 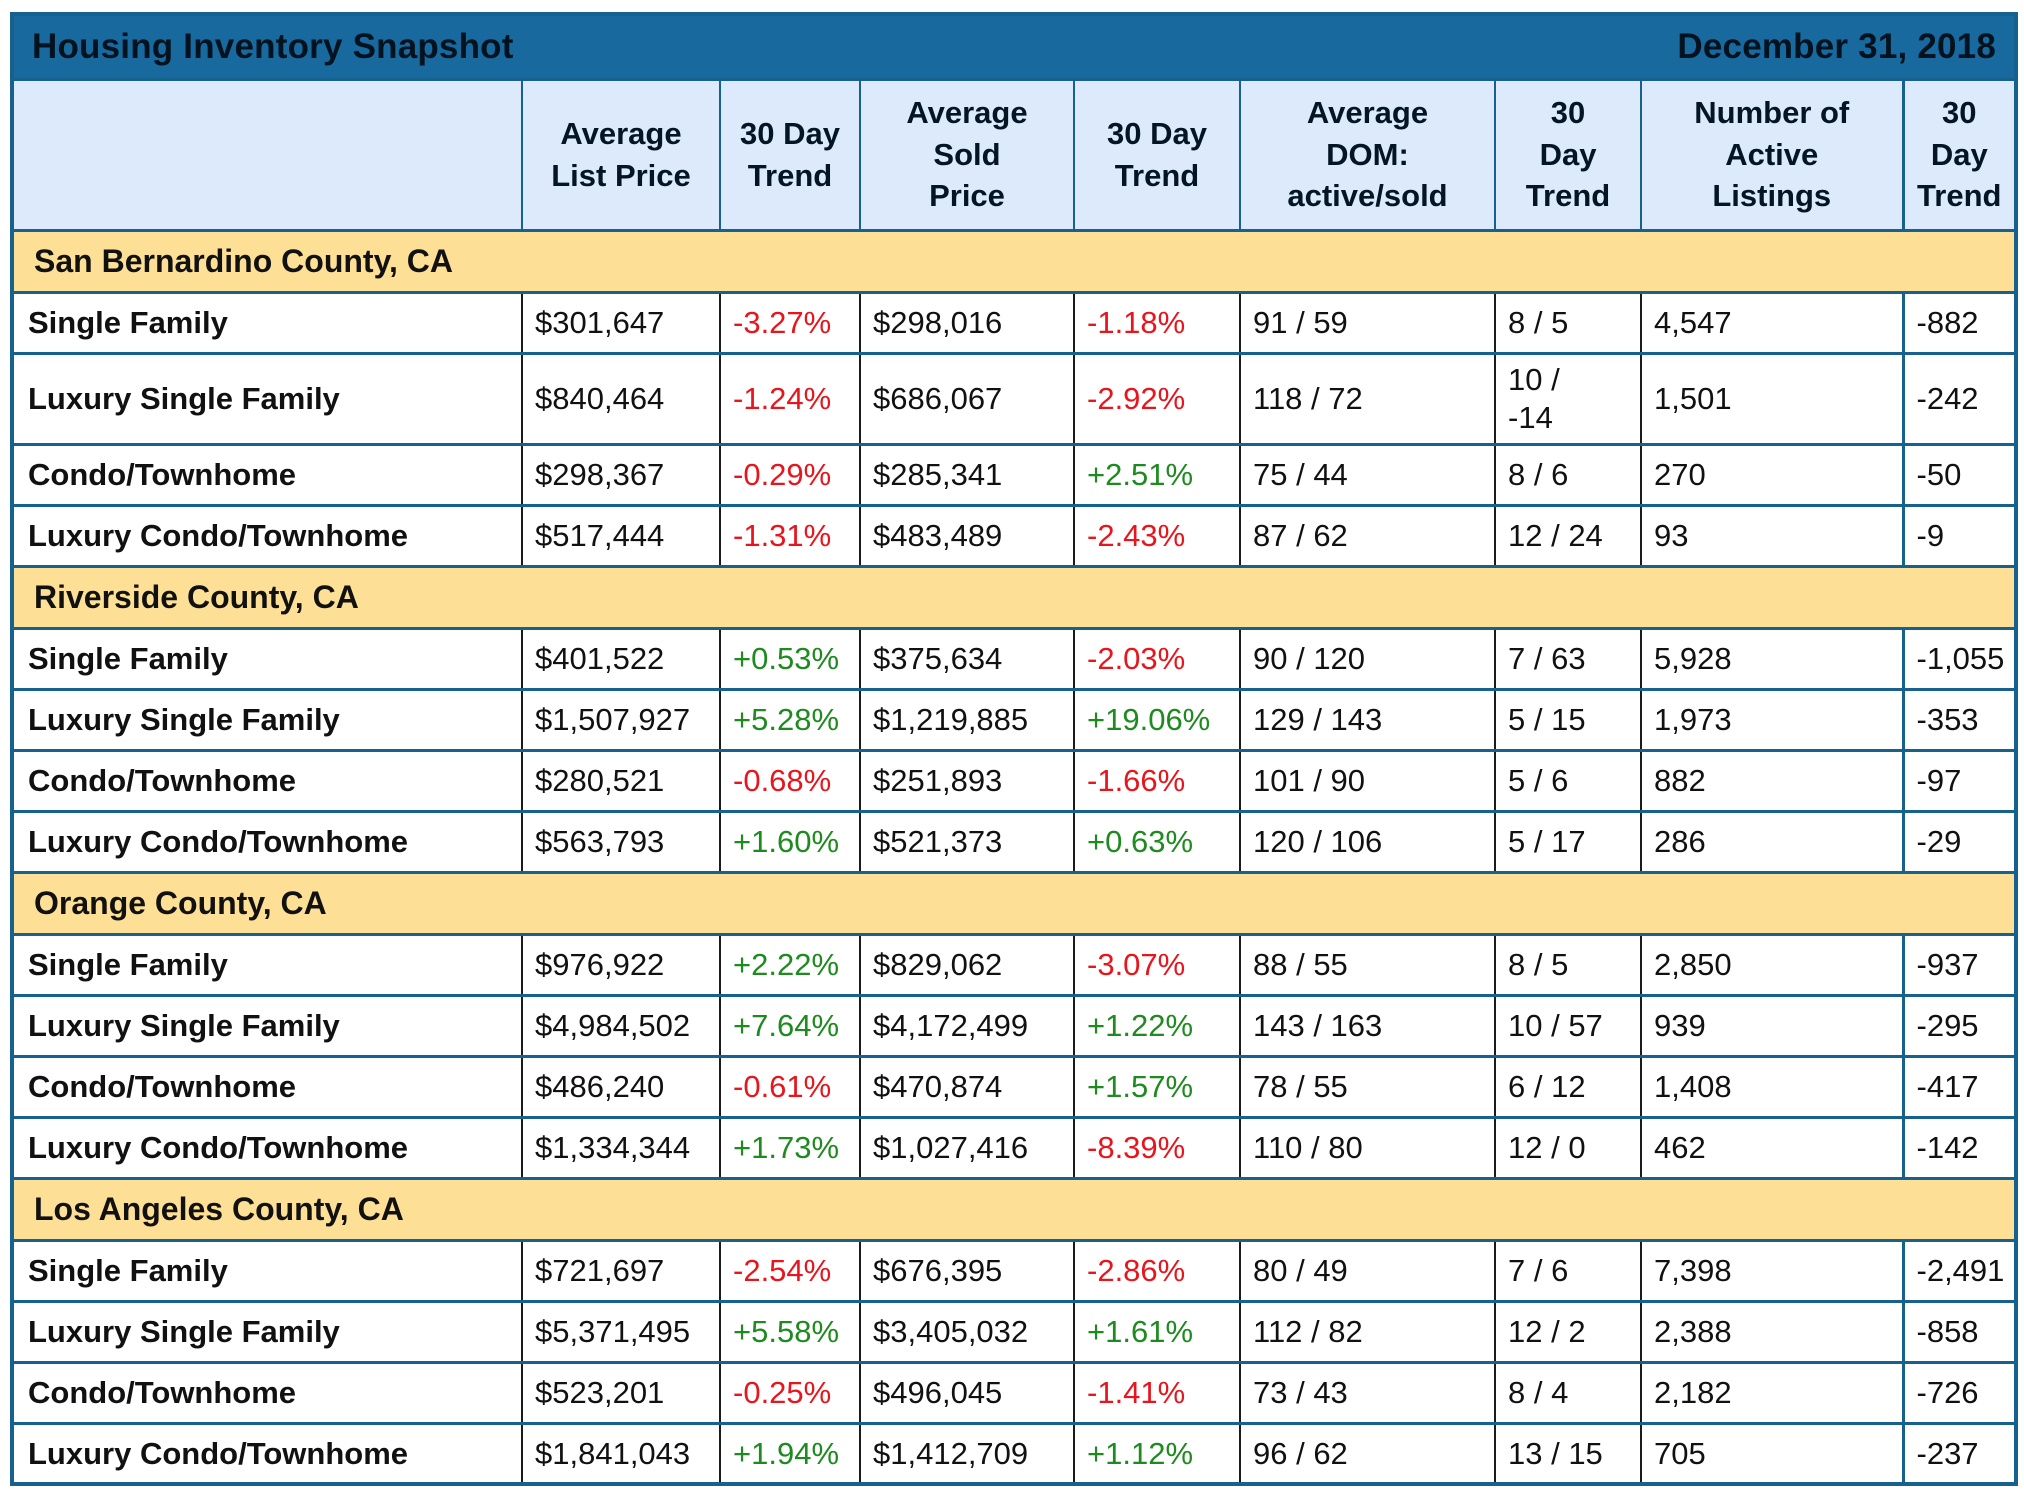 I want to click on table-cell: 12 / 24, so click(x=1567, y=535).